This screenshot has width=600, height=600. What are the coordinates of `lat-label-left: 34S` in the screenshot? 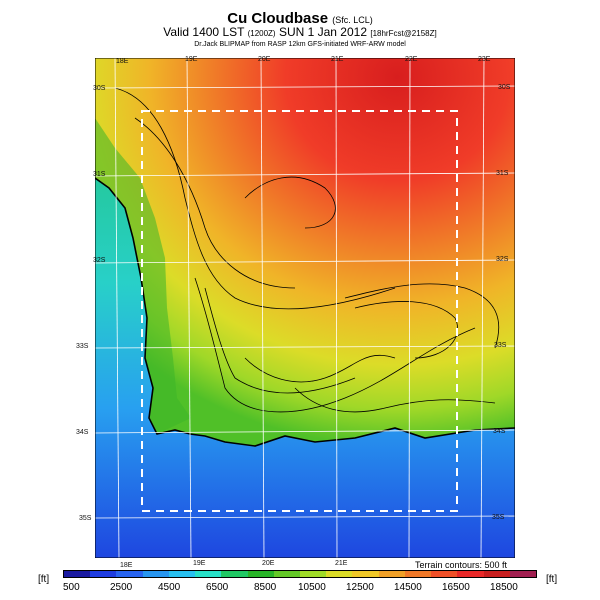 It's located at (82, 432).